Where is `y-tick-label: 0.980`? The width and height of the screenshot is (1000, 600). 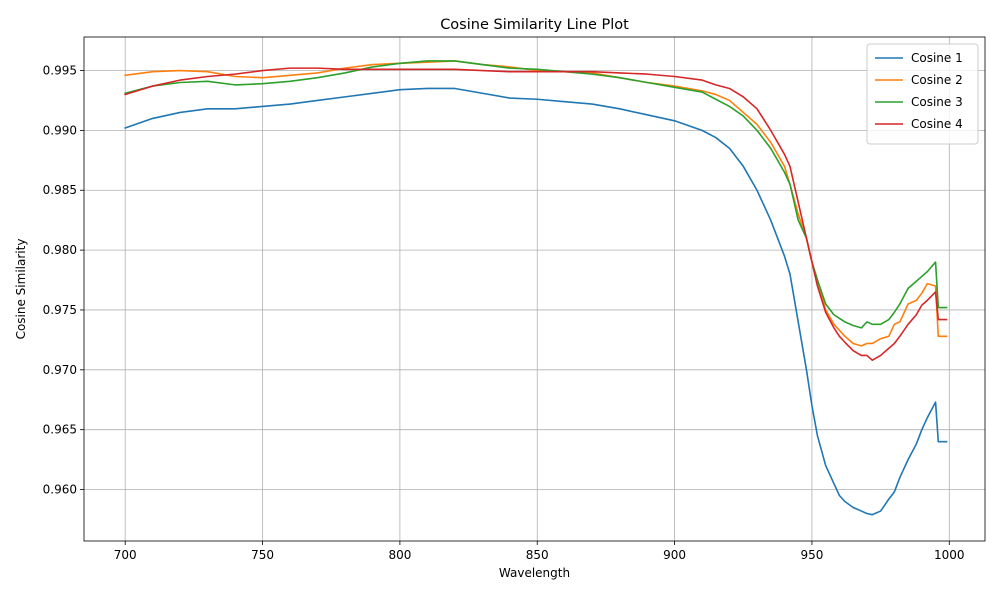 y-tick-label: 0.980 is located at coordinates (60, 250).